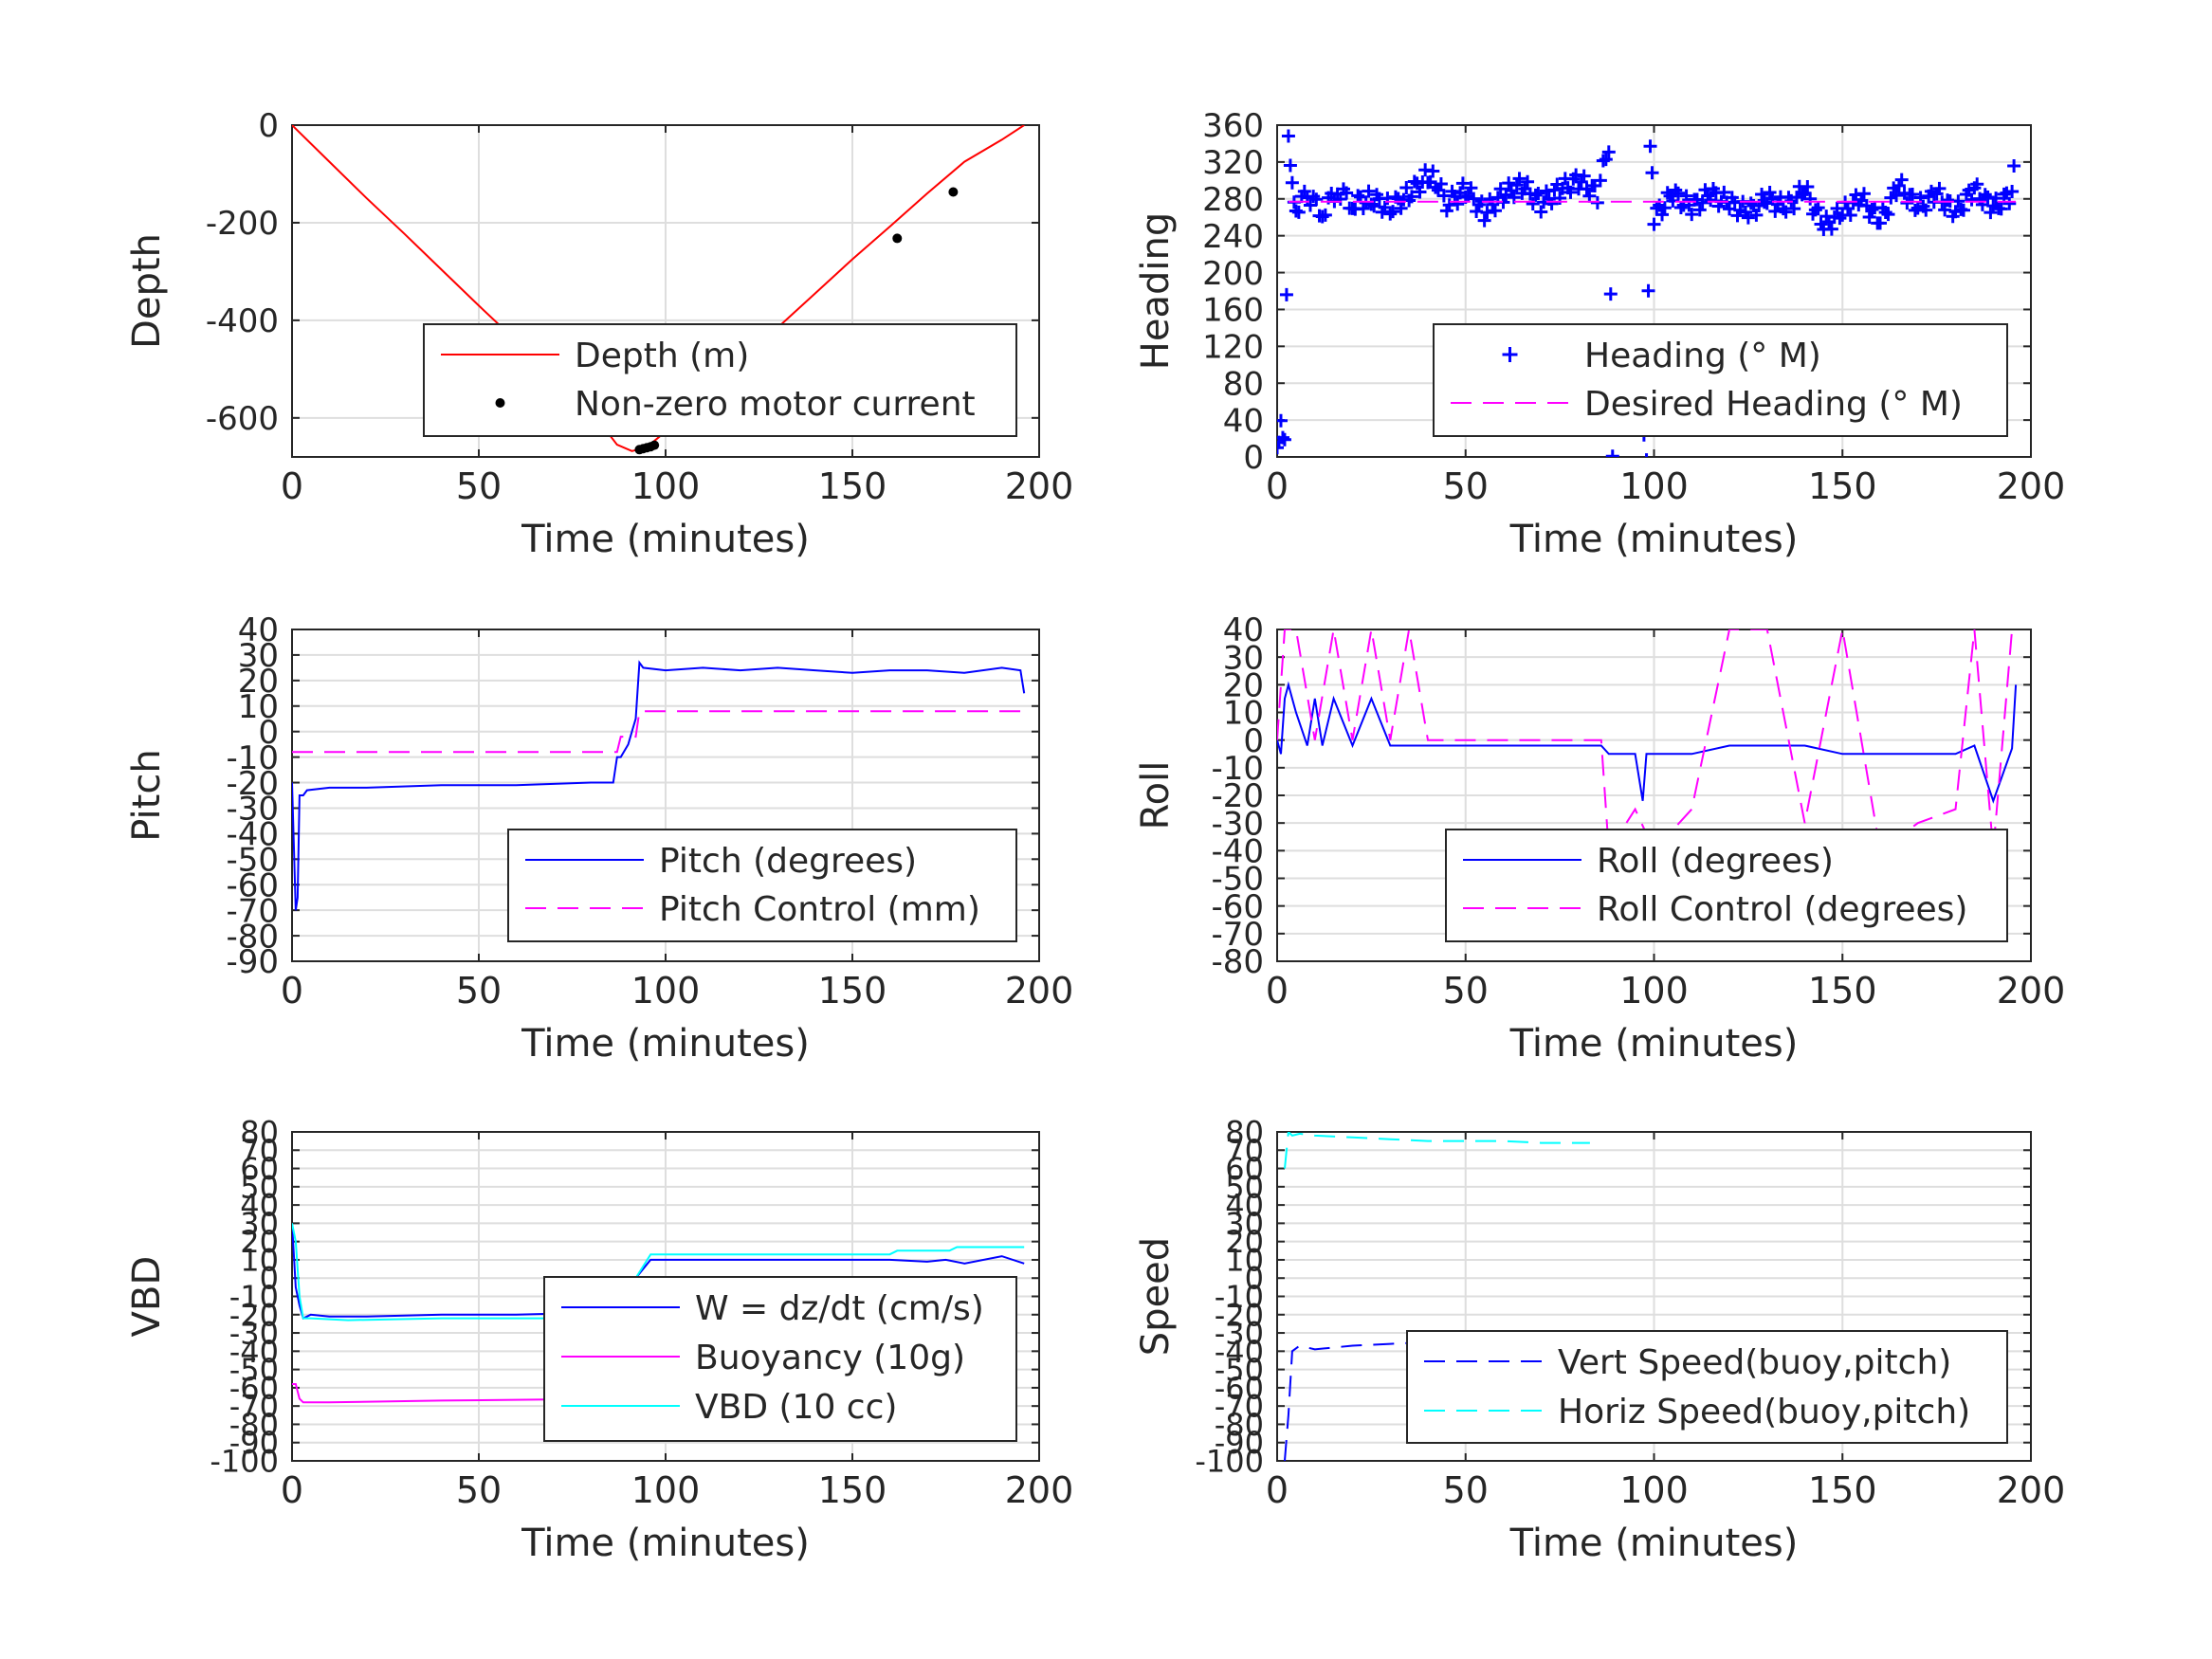  What do you see at coordinates (1233, 163) in the screenshot?
I see `y-tick-label: 320` at bounding box center [1233, 163].